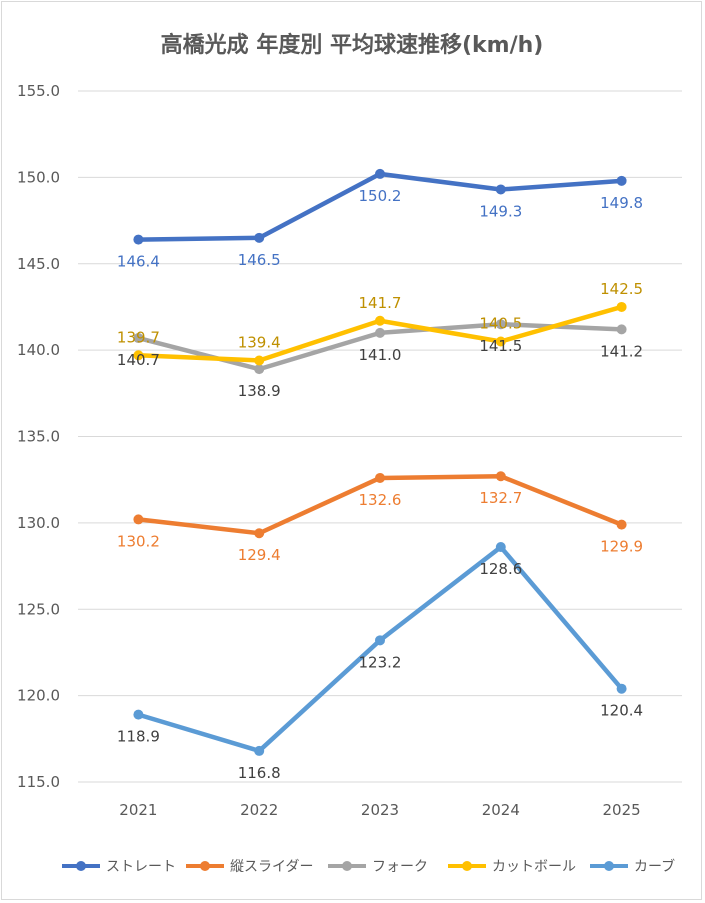 This screenshot has width=705, height=903. I want to click on x-axis-ticks: 2021 2022 2023 2024 2025, so click(379, 810).